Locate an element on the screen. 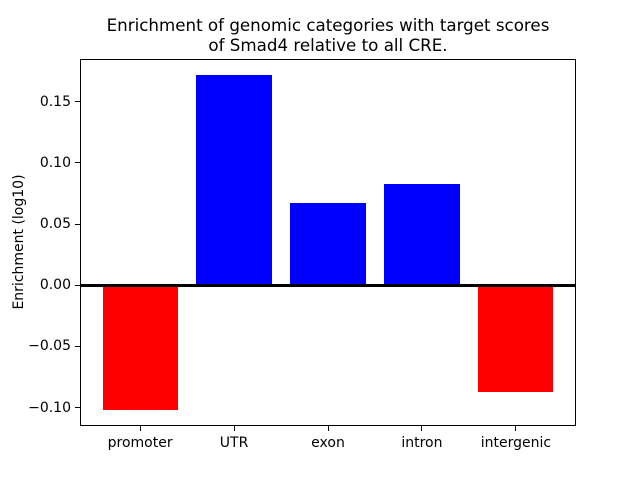 The height and width of the screenshot is (480, 640). bar-exon is located at coordinates (328, 244).